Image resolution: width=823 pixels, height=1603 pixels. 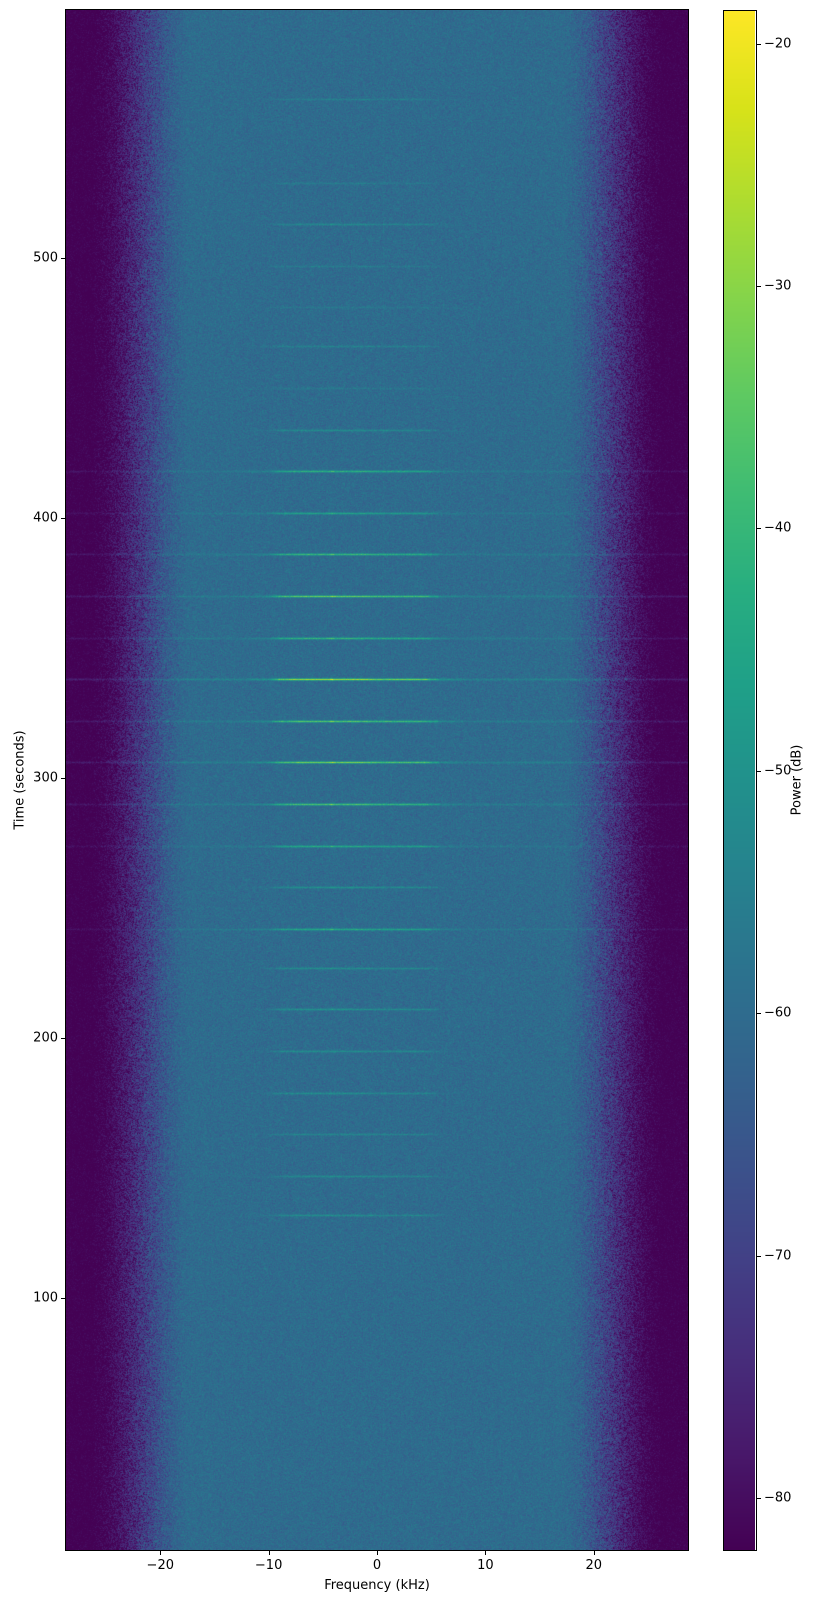 I want to click on colorbar-tick-label: −40, so click(x=778, y=528).